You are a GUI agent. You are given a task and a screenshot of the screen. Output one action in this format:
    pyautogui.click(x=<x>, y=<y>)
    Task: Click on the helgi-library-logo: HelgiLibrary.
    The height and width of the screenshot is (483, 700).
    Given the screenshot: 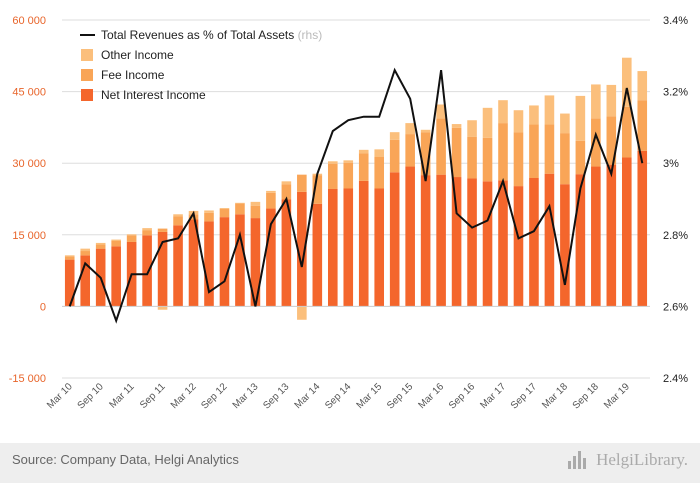 What is the action you would take?
    pyautogui.click(x=628, y=460)
    